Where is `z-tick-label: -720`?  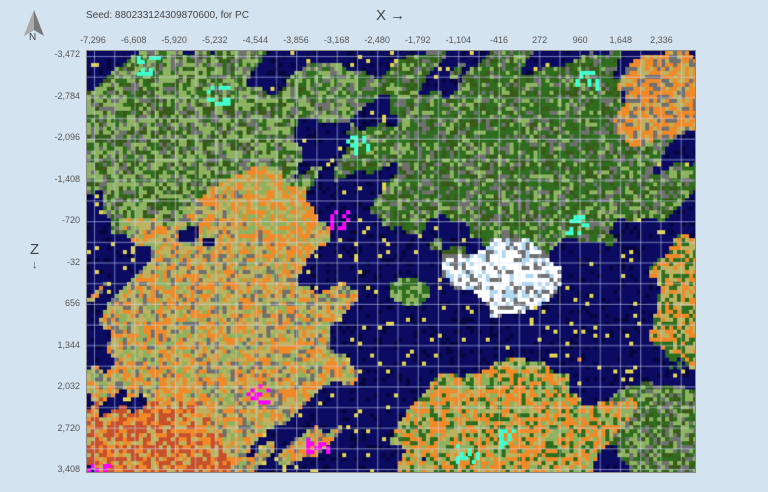 z-tick-label: -720 is located at coordinates (70, 220).